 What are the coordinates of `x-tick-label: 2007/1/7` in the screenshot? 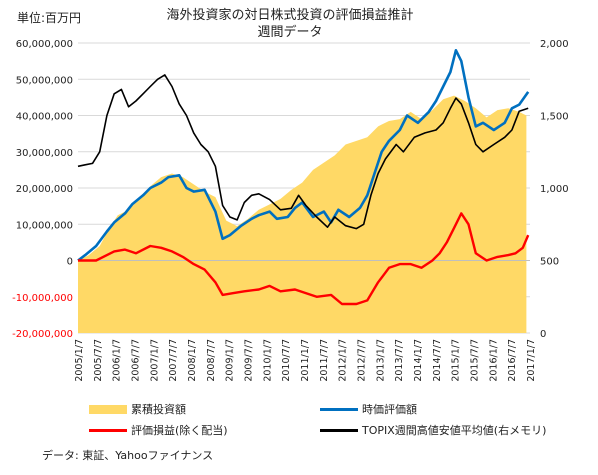 It's located at (154, 360).